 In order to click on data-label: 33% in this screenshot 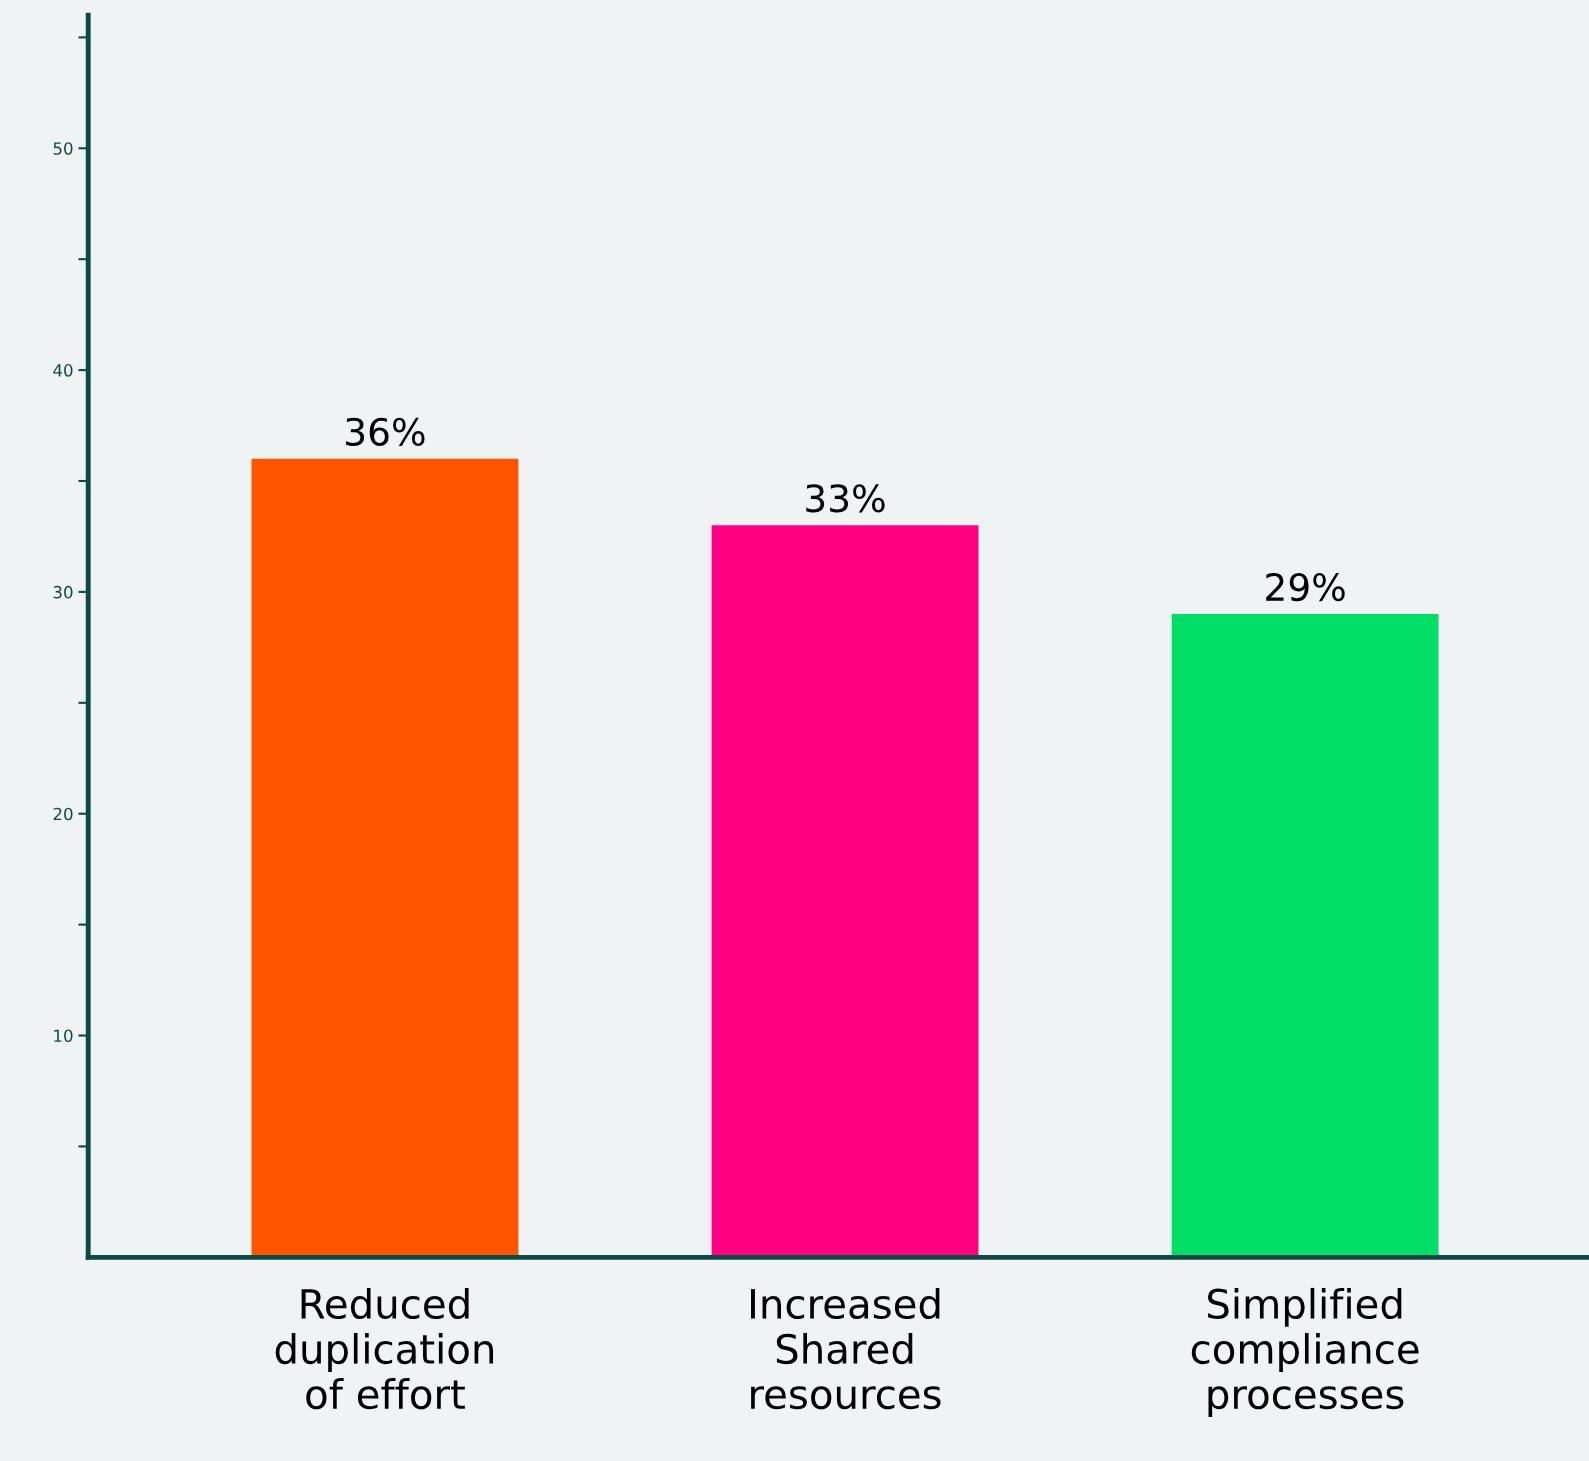, I will do `click(845, 498)`.